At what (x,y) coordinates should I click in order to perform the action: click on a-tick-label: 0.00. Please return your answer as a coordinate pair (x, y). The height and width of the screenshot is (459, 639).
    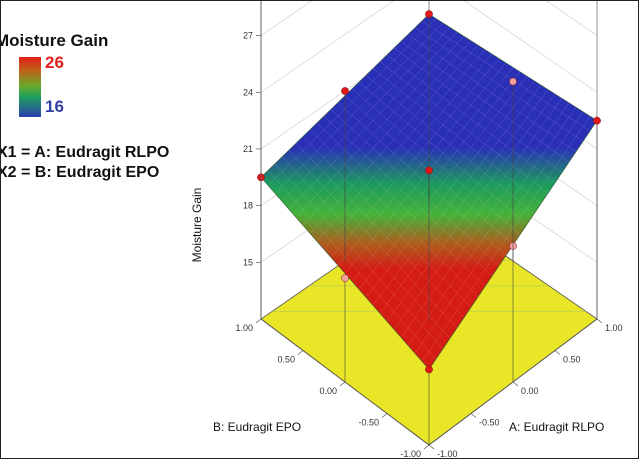
    Looking at the image, I should click on (530, 391).